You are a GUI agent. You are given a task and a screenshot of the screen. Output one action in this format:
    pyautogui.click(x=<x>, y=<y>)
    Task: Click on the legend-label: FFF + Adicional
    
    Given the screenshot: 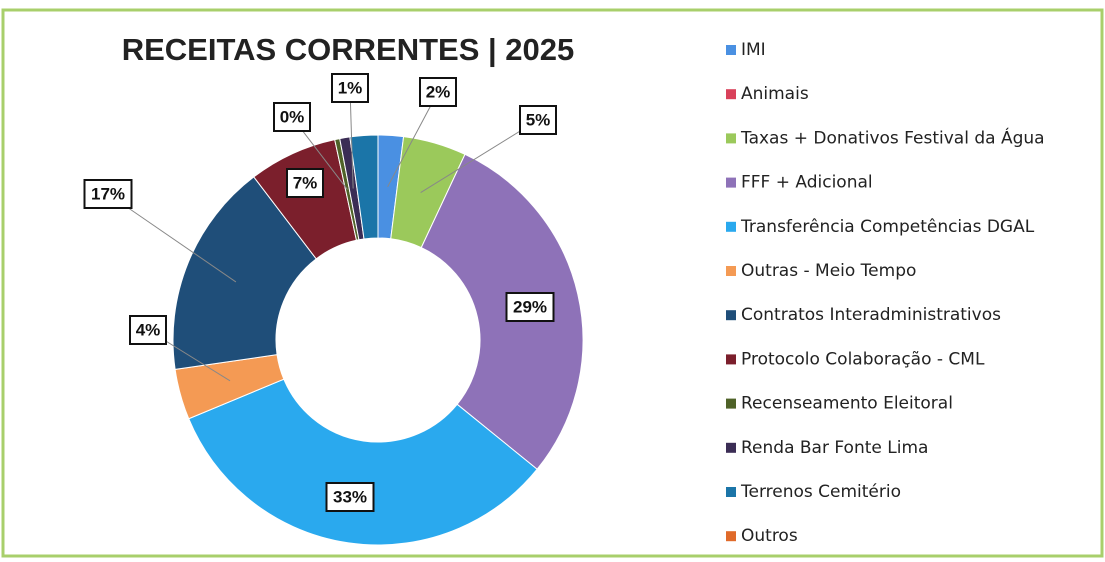 What is the action you would take?
    pyautogui.click(x=807, y=183)
    